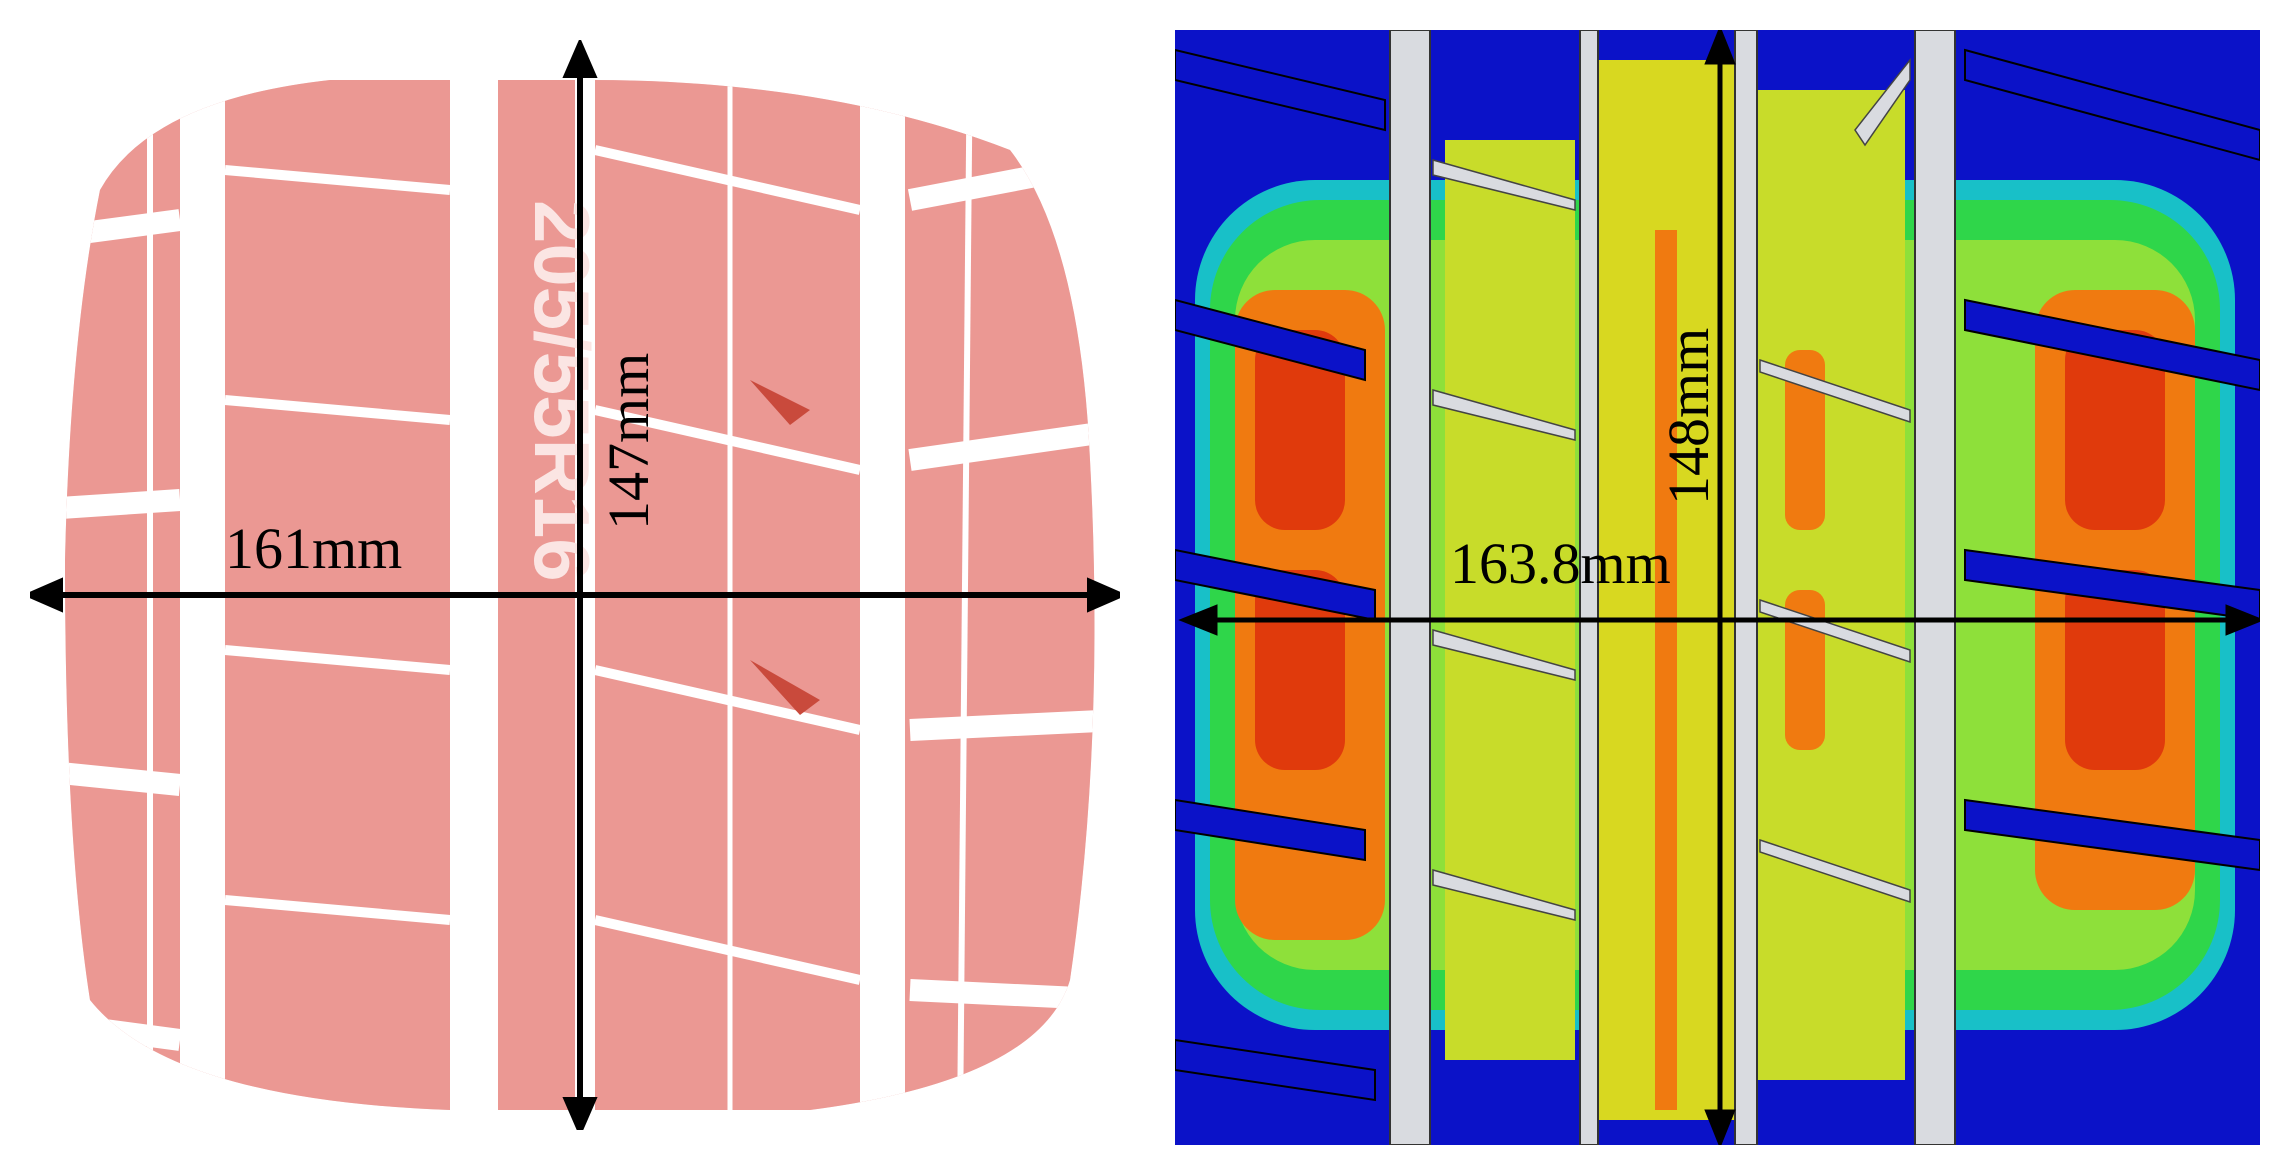 This screenshot has height=1175, width=2288. Describe the element at coordinates (1688, 416) in the screenshot. I see `right-length-label: 148mm` at that location.